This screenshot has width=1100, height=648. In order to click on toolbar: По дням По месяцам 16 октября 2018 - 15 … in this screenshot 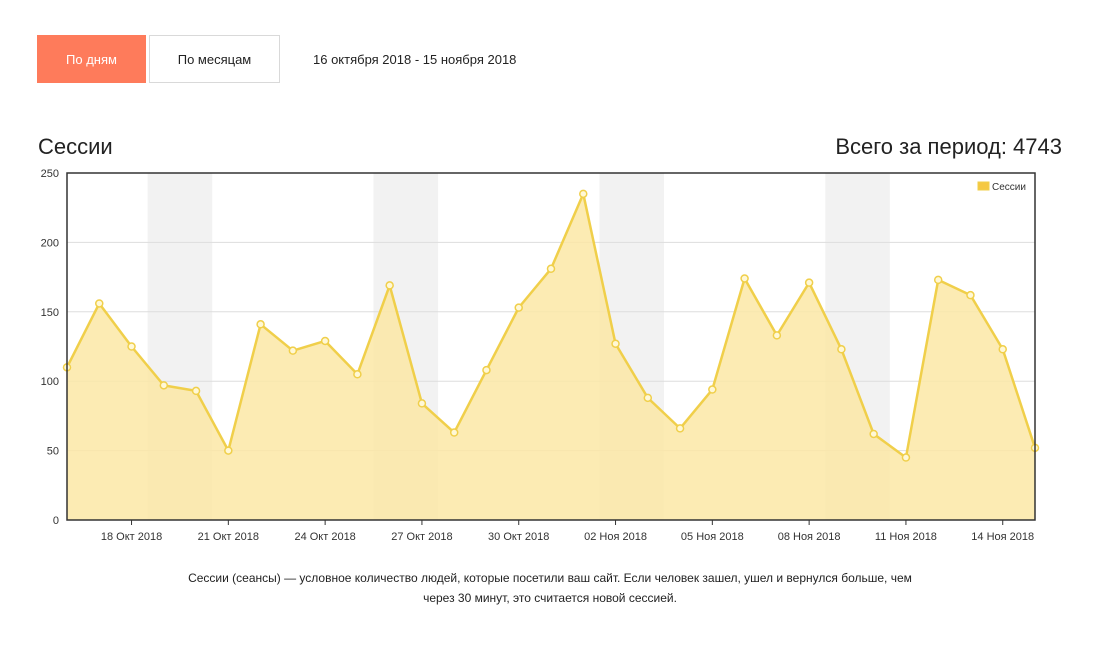, I will do `click(276, 59)`.